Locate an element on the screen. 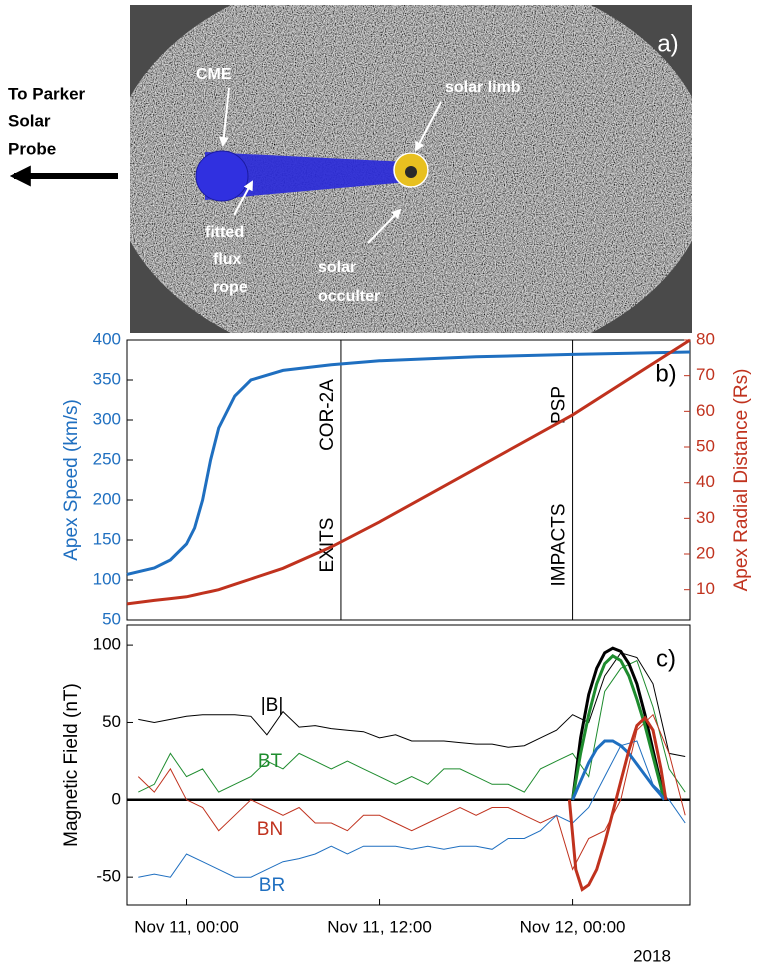 The width and height of the screenshot is (775, 975). series-name: |B| is located at coordinates (272, 705).